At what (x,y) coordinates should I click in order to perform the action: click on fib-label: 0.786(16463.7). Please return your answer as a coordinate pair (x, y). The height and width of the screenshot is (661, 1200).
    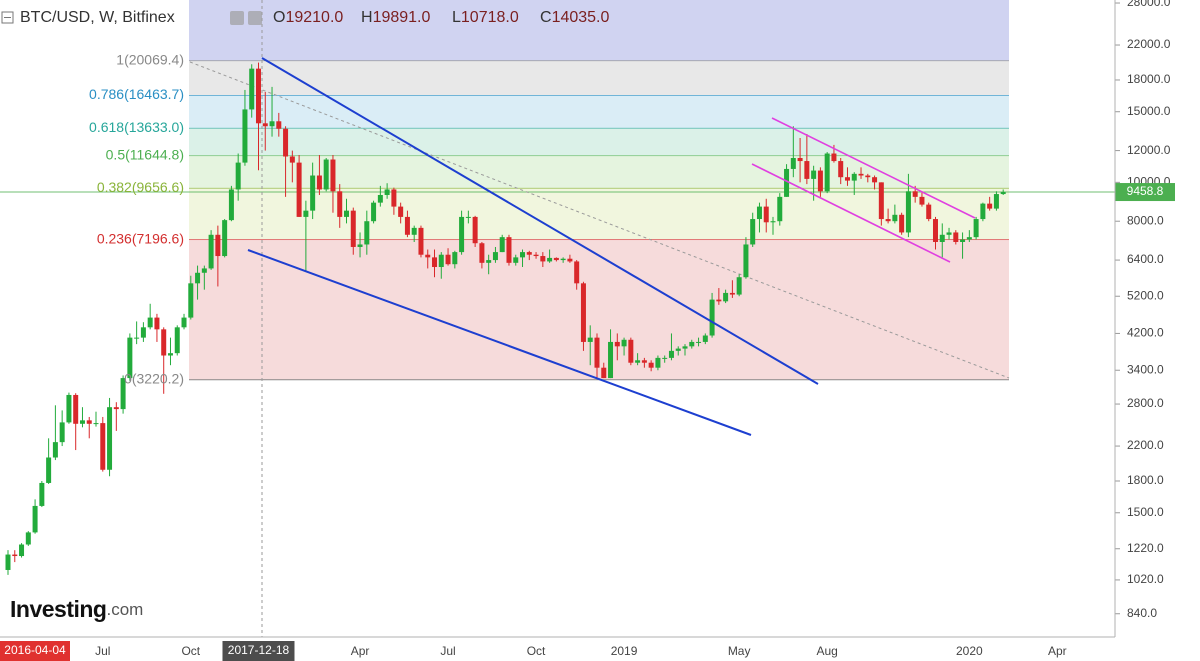
    Looking at the image, I should click on (136, 94).